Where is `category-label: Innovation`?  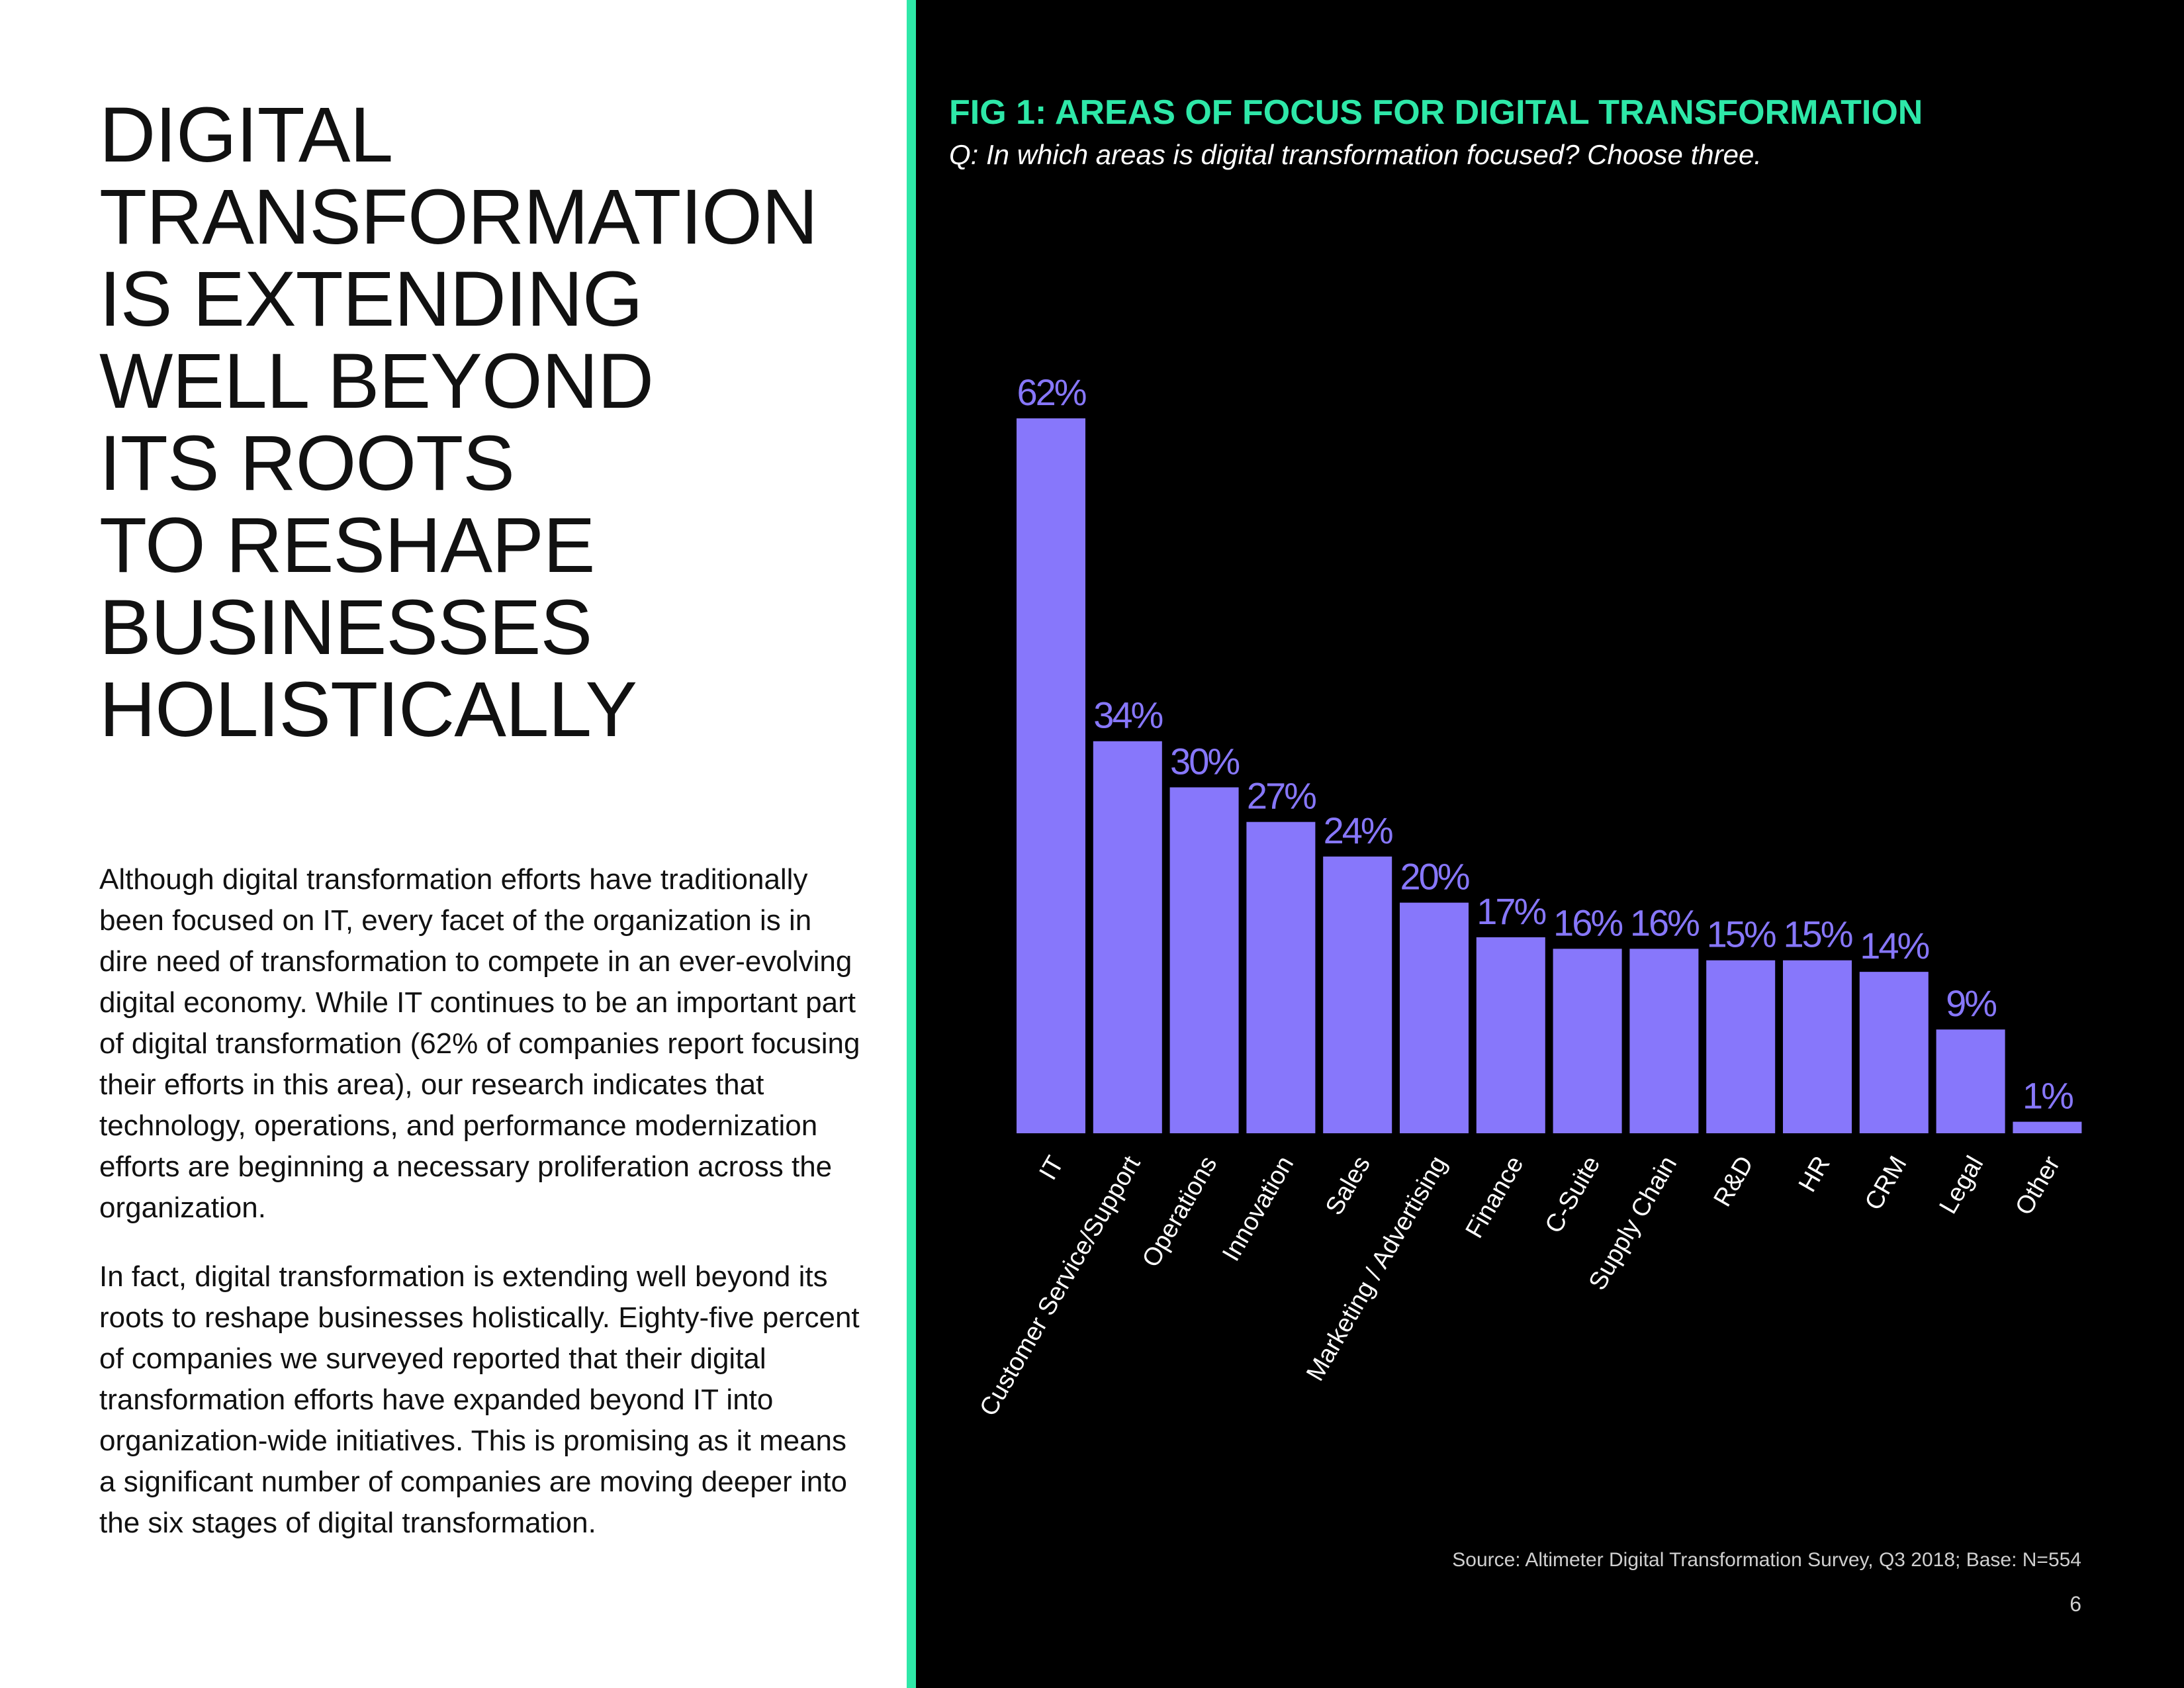
category-label: Innovation is located at coordinates (1258, 1208).